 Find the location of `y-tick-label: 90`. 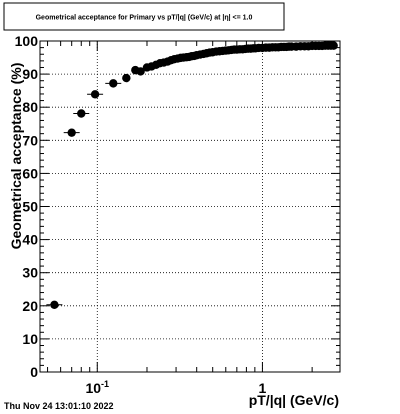

y-tick-label: 90 is located at coordinates (30, 74).